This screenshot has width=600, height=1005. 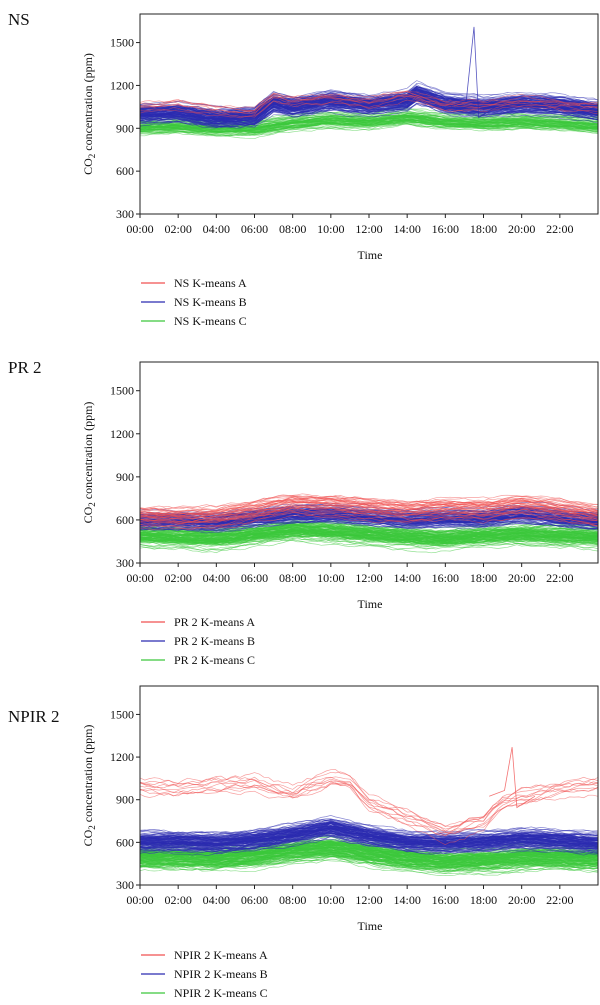 I want to click on legend: NS K-means A NS K-means B NS K-means C, so click(x=194, y=302).